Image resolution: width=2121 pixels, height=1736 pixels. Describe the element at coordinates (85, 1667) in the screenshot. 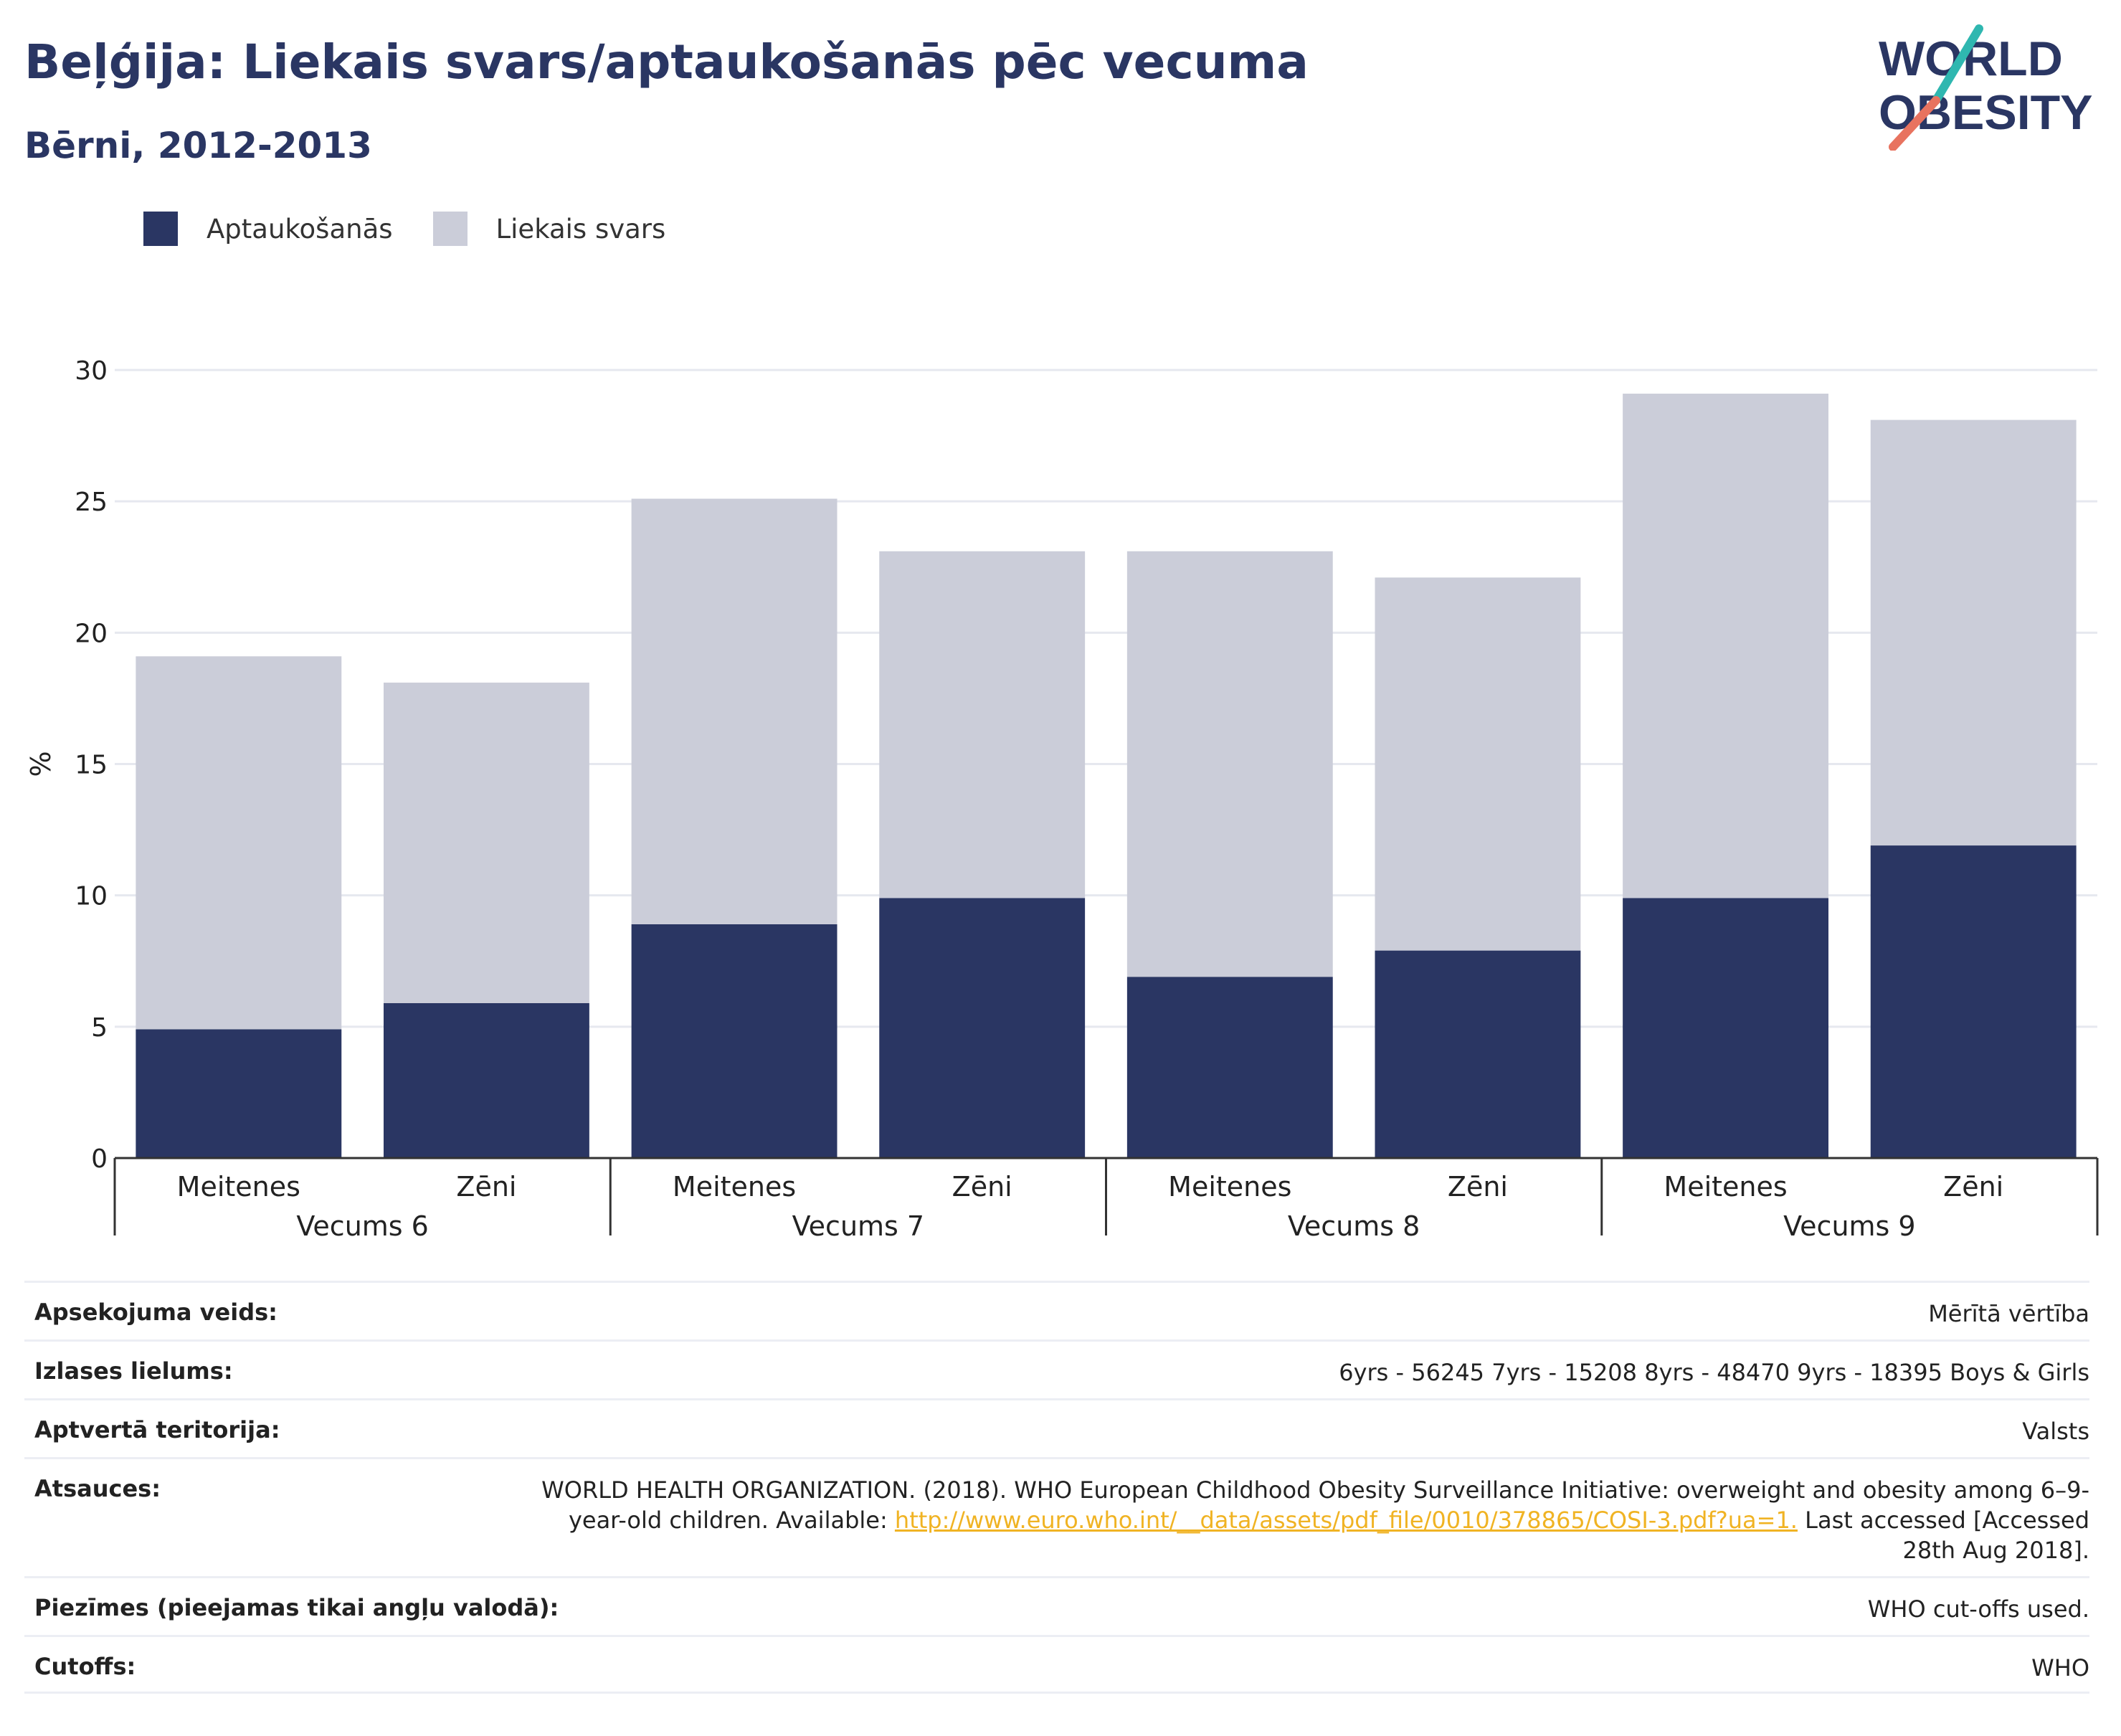

I see `meta-label: Cutoffs:` at that location.